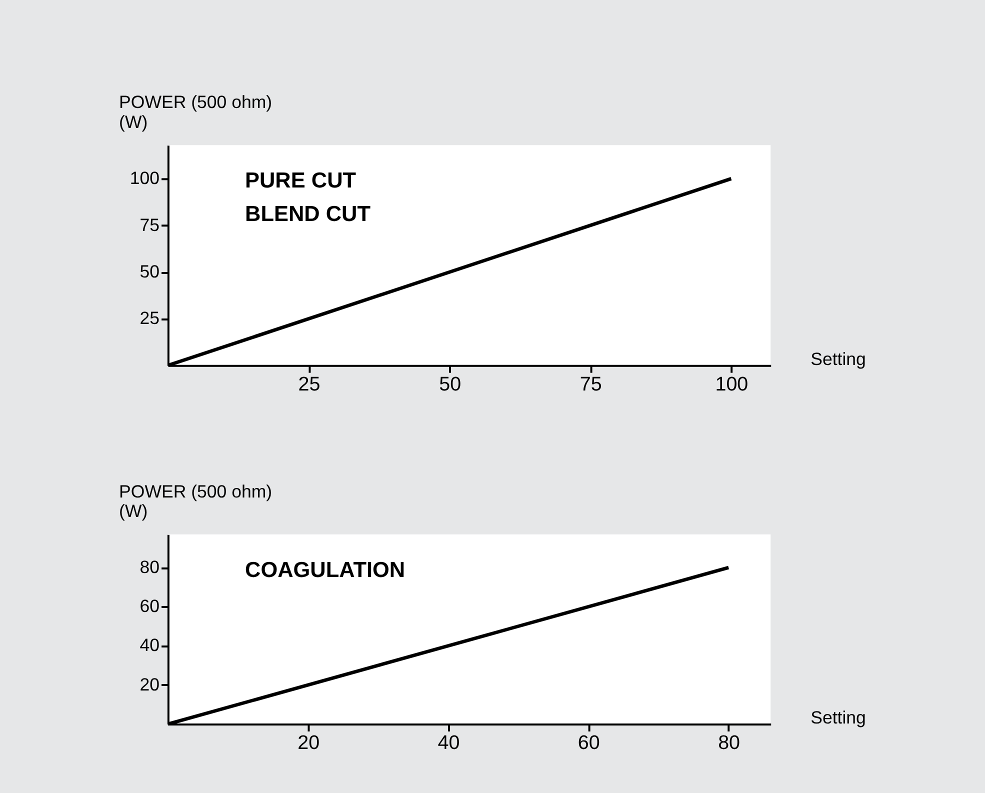 This screenshot has width=985, height=793. What do you see at coordinates (589, 743) in the screenshot?
I see `x-tick-label: 60` at bounding box center [589, 743].